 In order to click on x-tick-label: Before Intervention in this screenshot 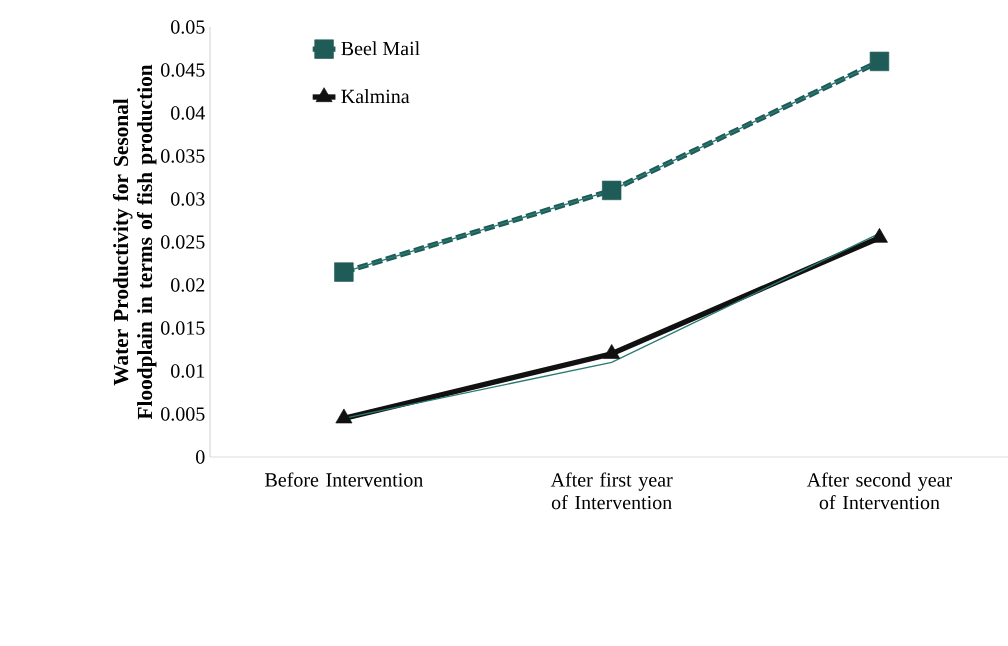, I will do `click(344, 479)`.